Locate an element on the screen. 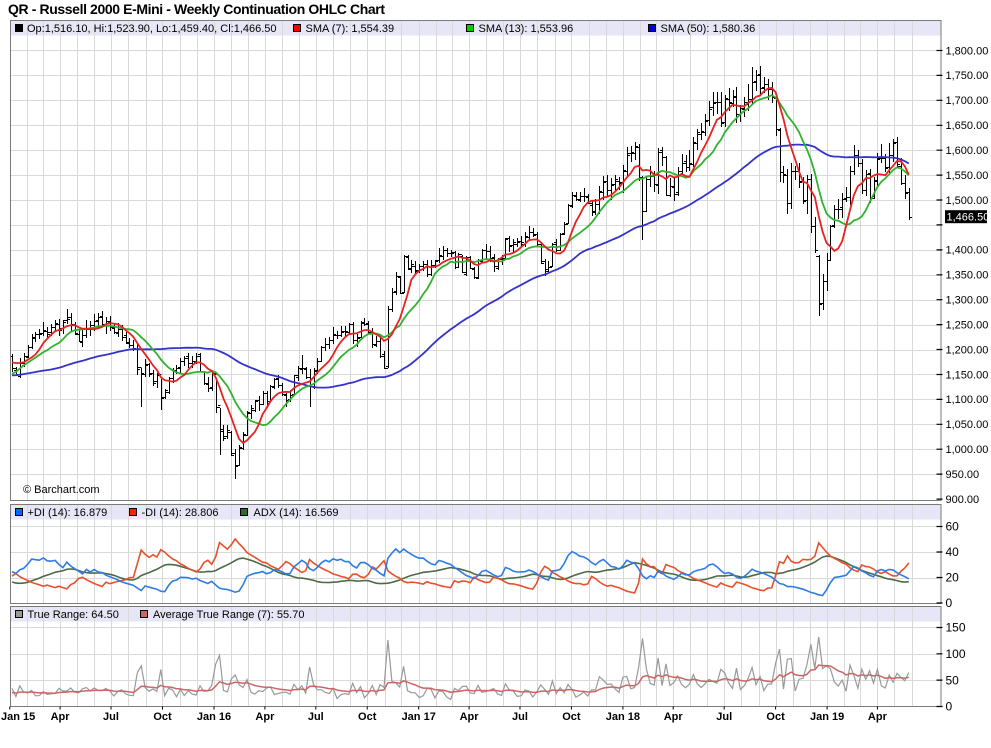 The height and width of the screenshot is (748, 991). svg-text: 50 is located at coordinates (953, 680).